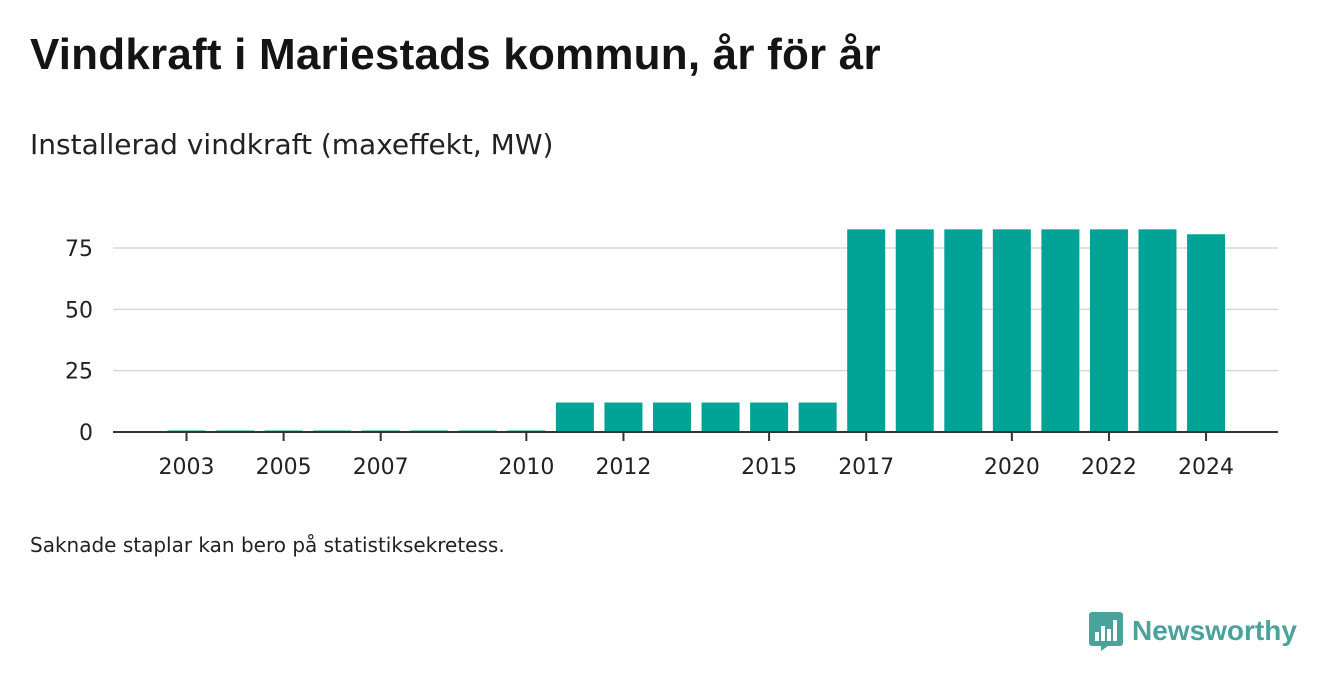 This screenshot has height=685, width=1340. Describe the element at coordinates (1214, 630) in the screenshot. I see `brand-name: Newsworthy` at that location.